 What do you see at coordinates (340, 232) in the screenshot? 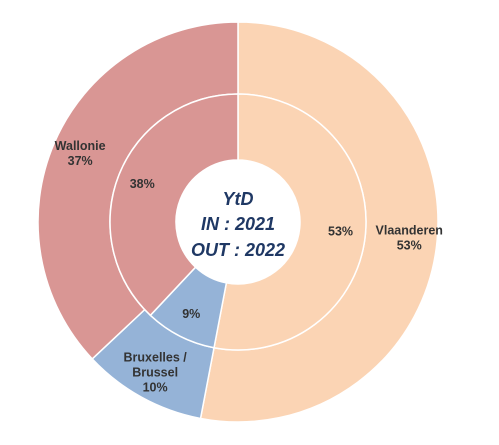
I see `inner-label-vlaanderen: 53%` at bounding box center [340, 232].